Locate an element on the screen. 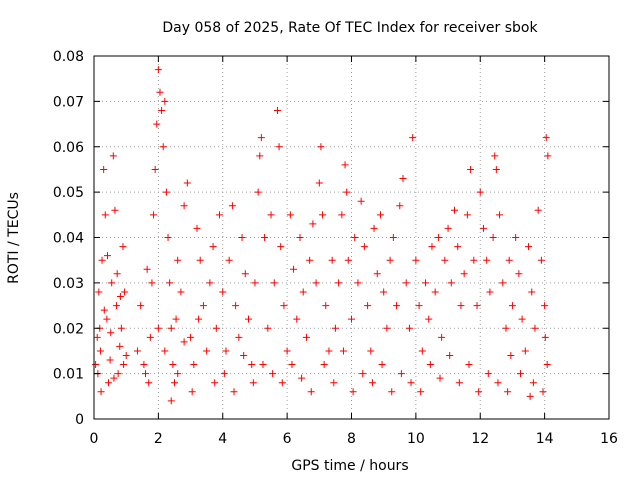 This screenshot has height=480, width=640. x-tick-label: 14 is located at coordinates (545, 439).